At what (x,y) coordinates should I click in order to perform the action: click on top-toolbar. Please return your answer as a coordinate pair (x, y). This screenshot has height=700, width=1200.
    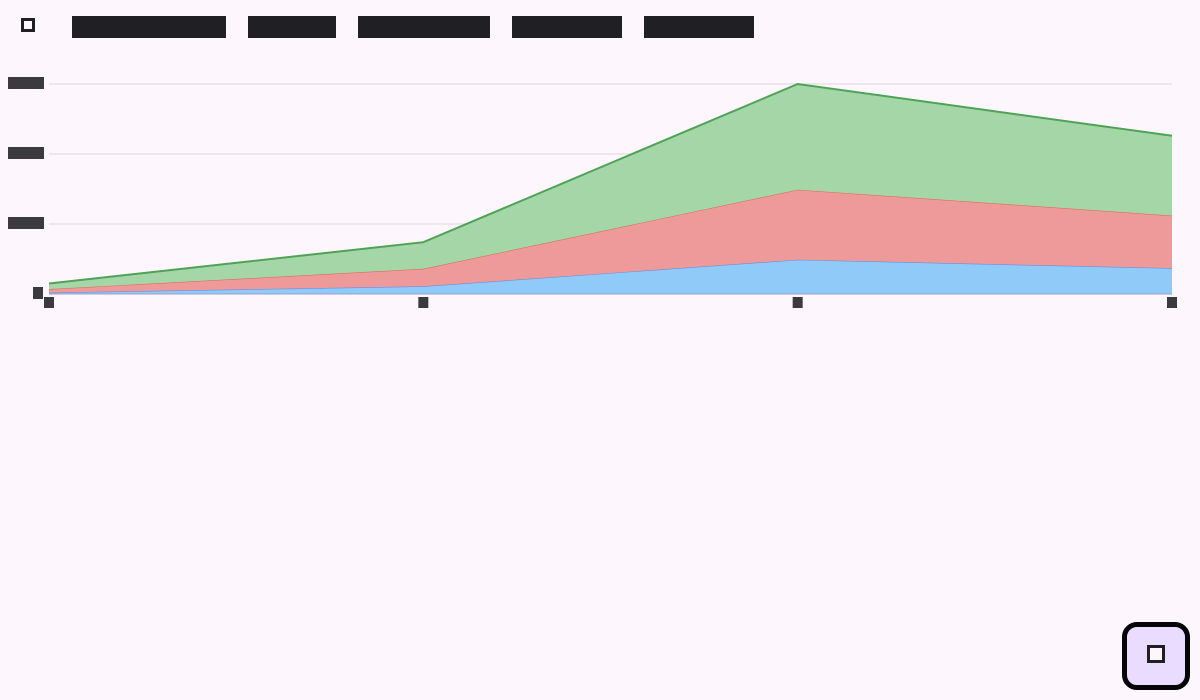
    Looking at the image, I should click on (600, 28).